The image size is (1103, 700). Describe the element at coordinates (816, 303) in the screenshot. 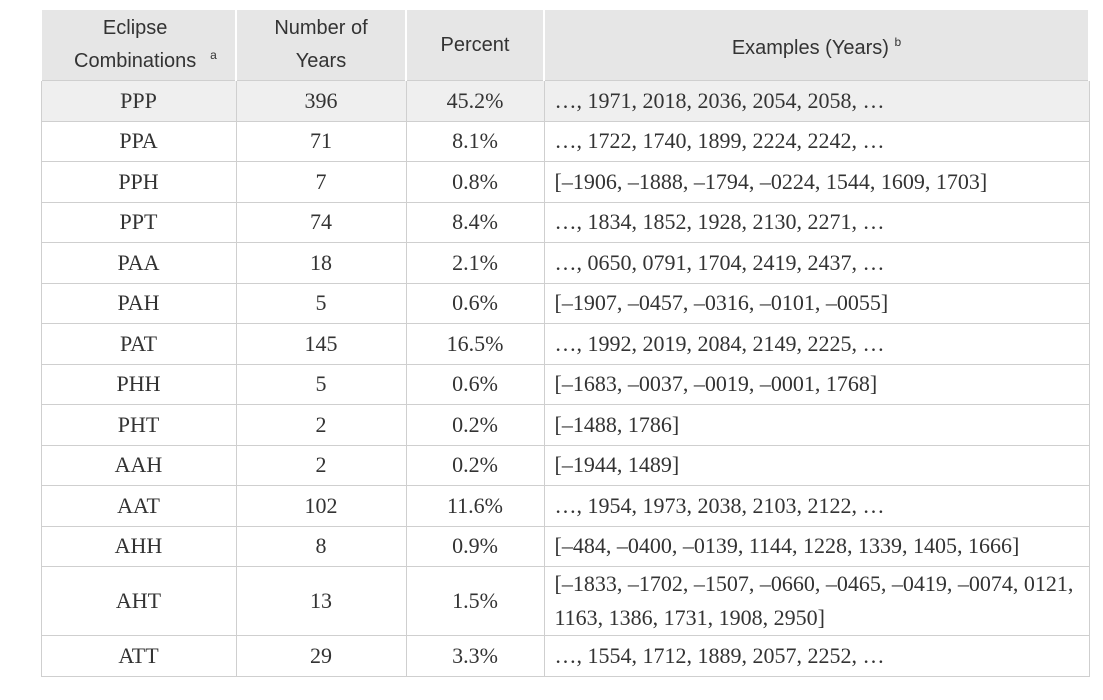

I see `table-cell: [–1907, –0457, –0316, –0101, –0055]` at that location.